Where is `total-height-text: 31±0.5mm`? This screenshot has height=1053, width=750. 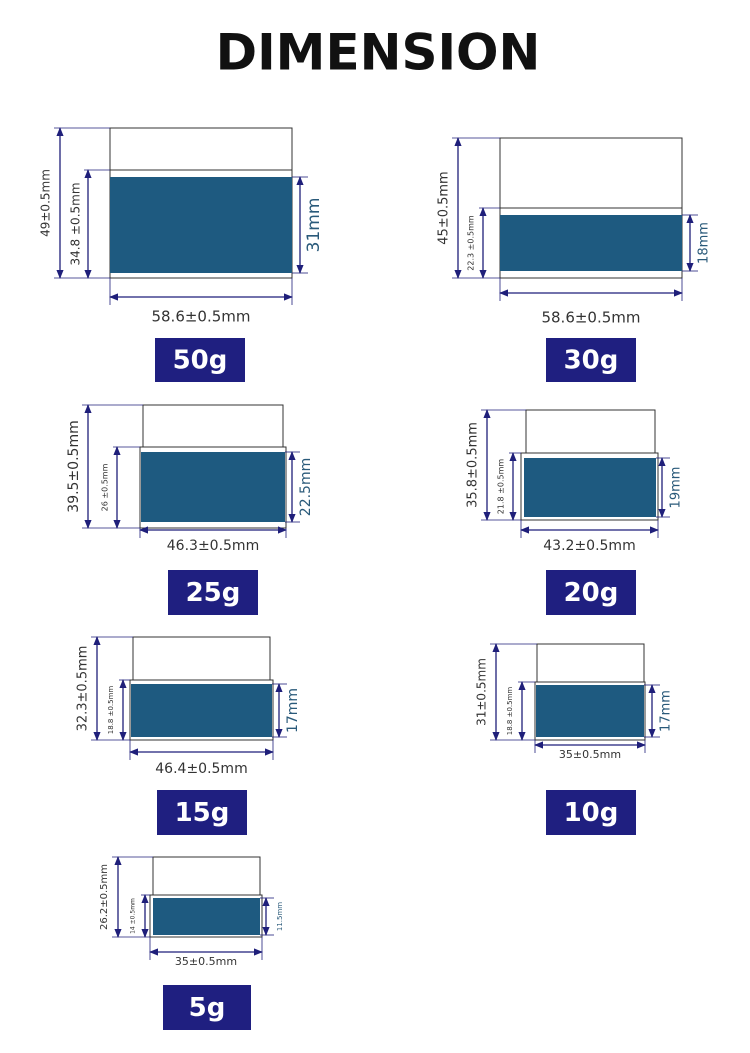 total-height-text: 31±0.5mm is located at coordinates (482, 692).